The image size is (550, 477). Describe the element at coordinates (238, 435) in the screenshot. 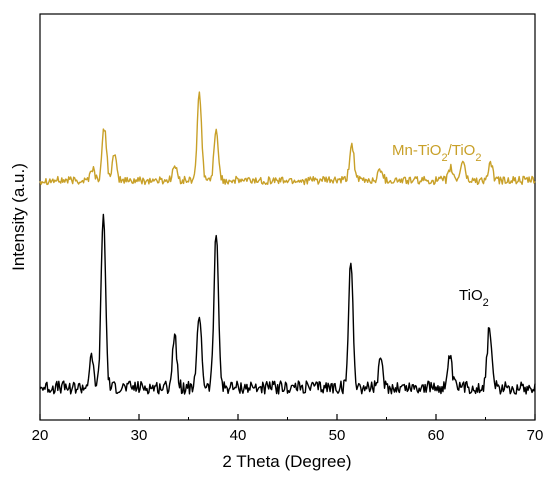

I see `x-tick-label-40: 40` at that location.